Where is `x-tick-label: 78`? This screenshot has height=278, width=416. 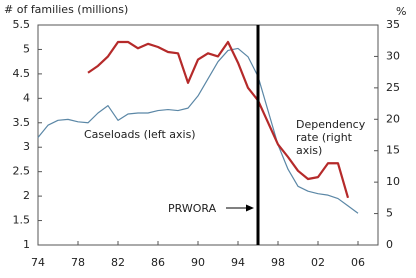
x-tick-label: 78 is located at coordinates (78, 262).